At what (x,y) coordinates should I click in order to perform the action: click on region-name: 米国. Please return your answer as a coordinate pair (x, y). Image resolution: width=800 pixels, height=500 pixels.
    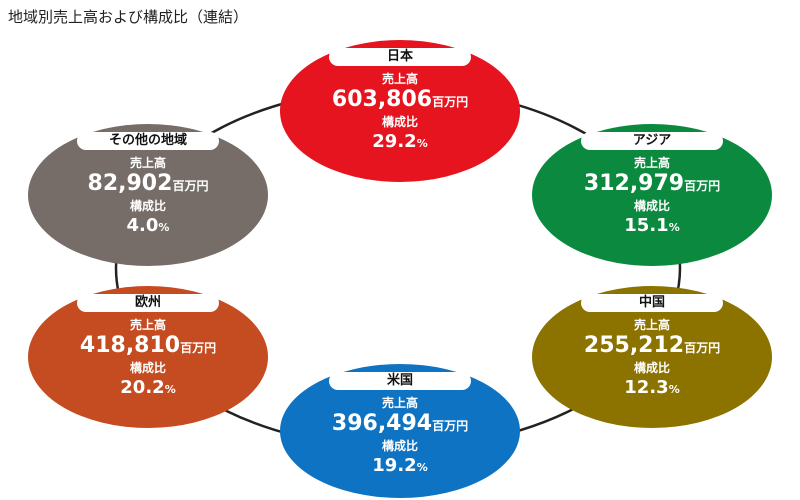
    Looking at the image, I should click on (400, 381).